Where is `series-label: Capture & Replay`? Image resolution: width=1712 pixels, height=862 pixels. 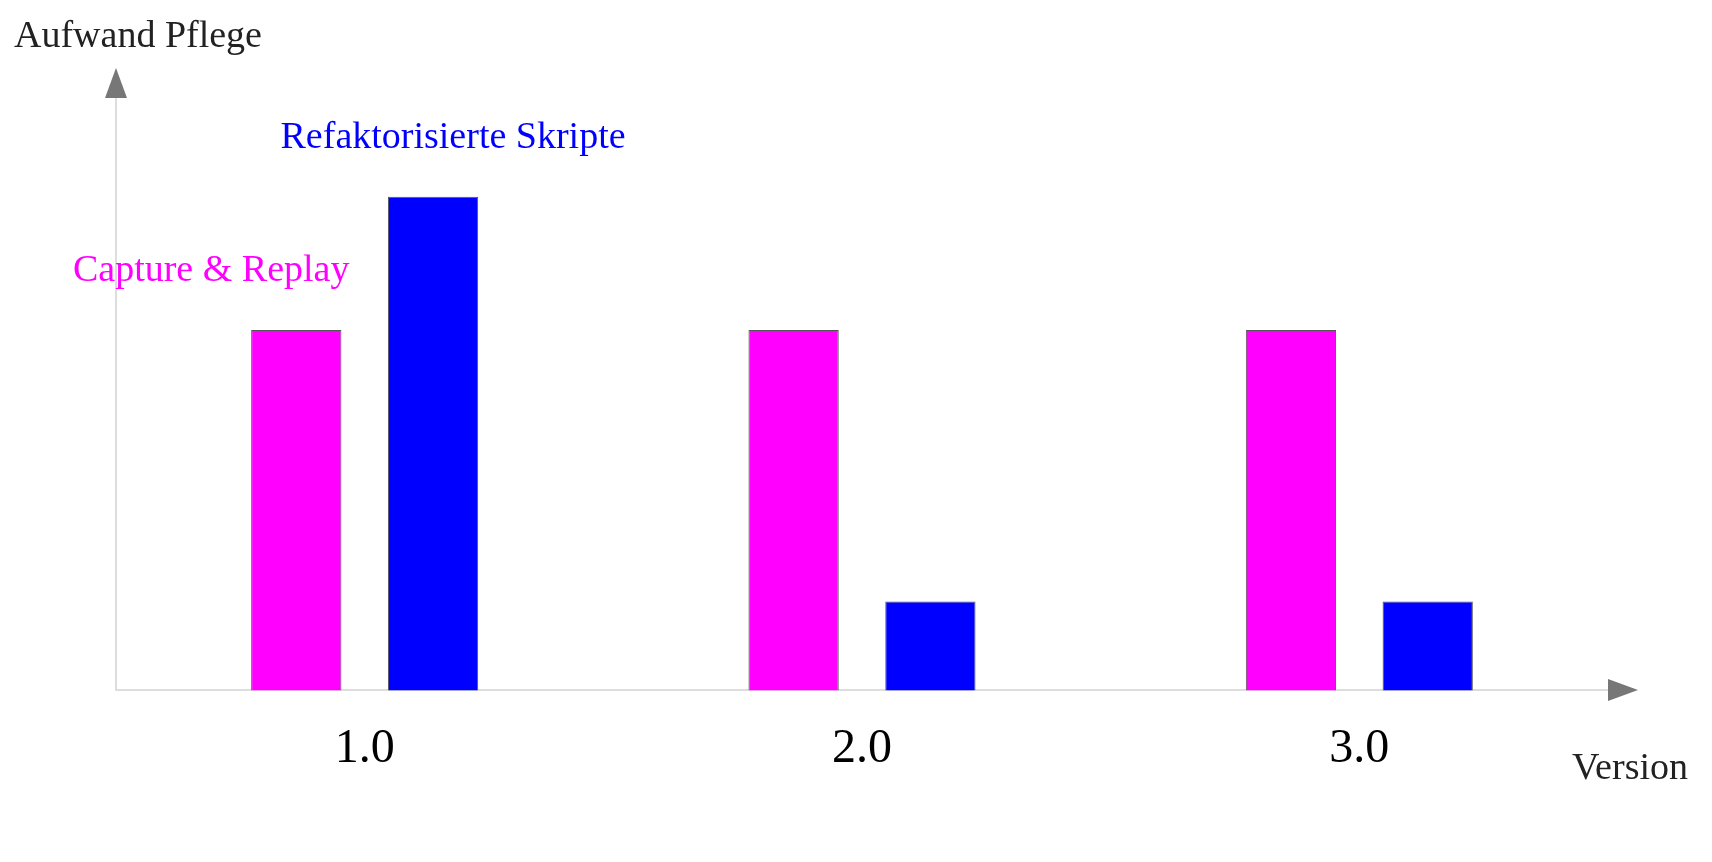
series-label: Capture & Replay is located at coordinates (211, 268).